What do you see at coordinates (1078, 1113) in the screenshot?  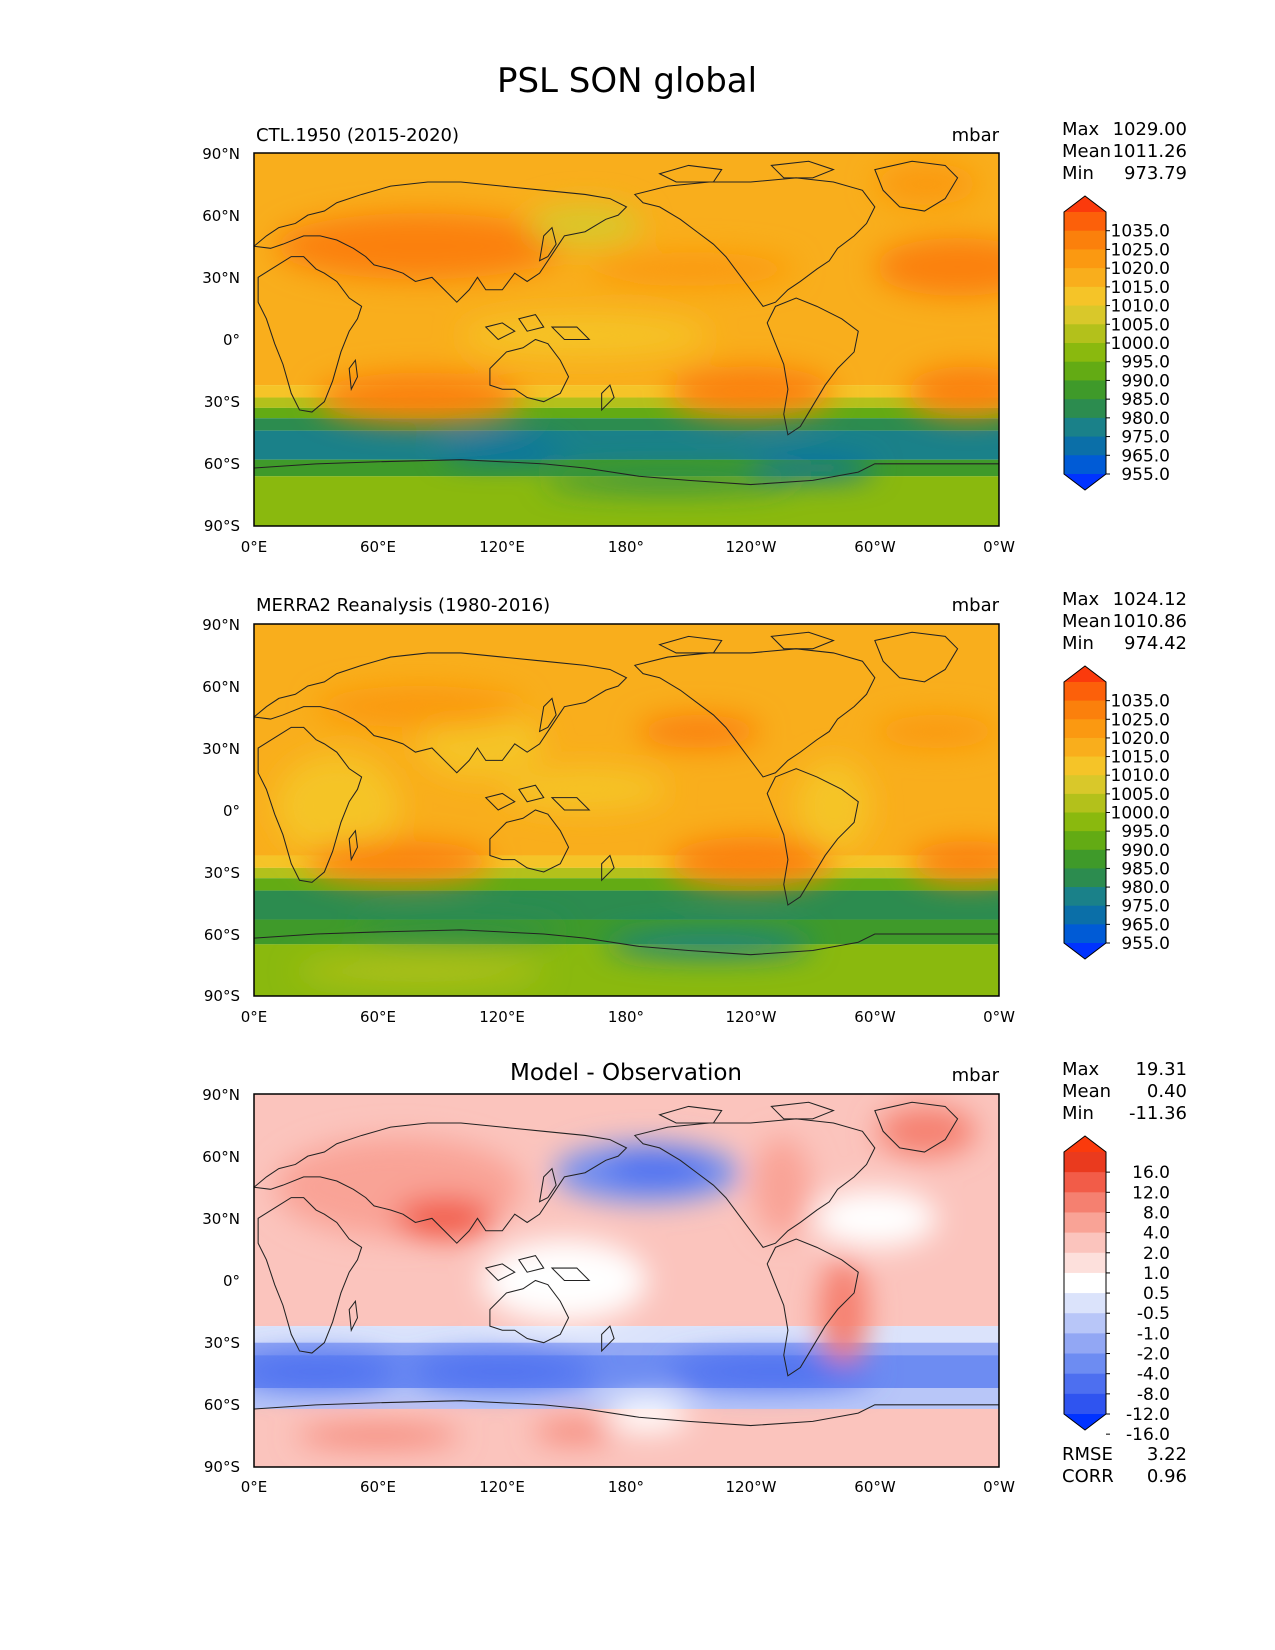 I see `stat-label: Min` at bounding box center [1078, 1113].